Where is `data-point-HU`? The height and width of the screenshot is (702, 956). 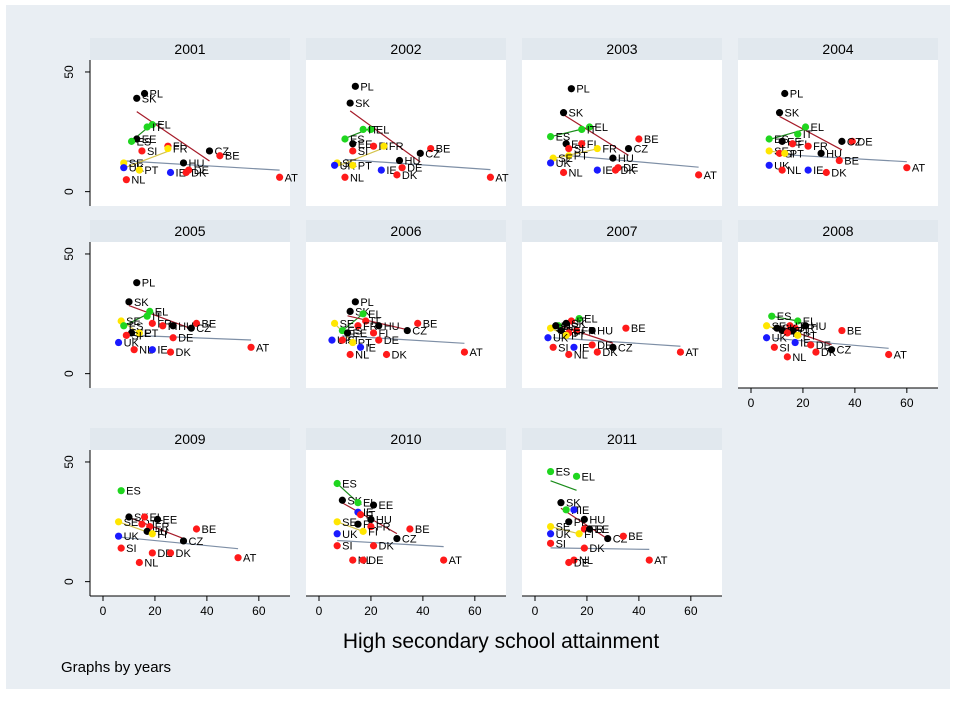 data-point-HU is located at coordinates (173, 326).